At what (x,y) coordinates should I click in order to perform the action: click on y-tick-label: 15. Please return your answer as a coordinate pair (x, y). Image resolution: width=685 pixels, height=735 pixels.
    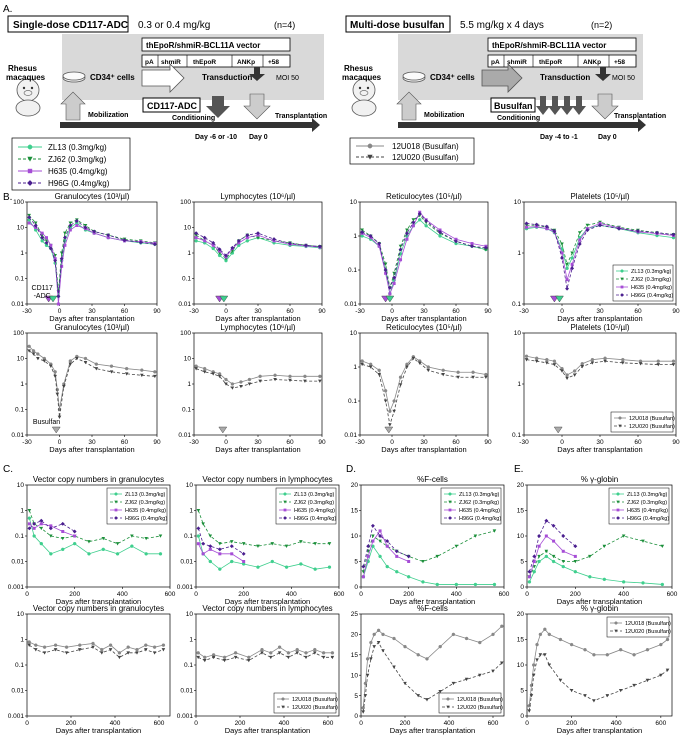
    Looking at the image, I should click on (355, 655).